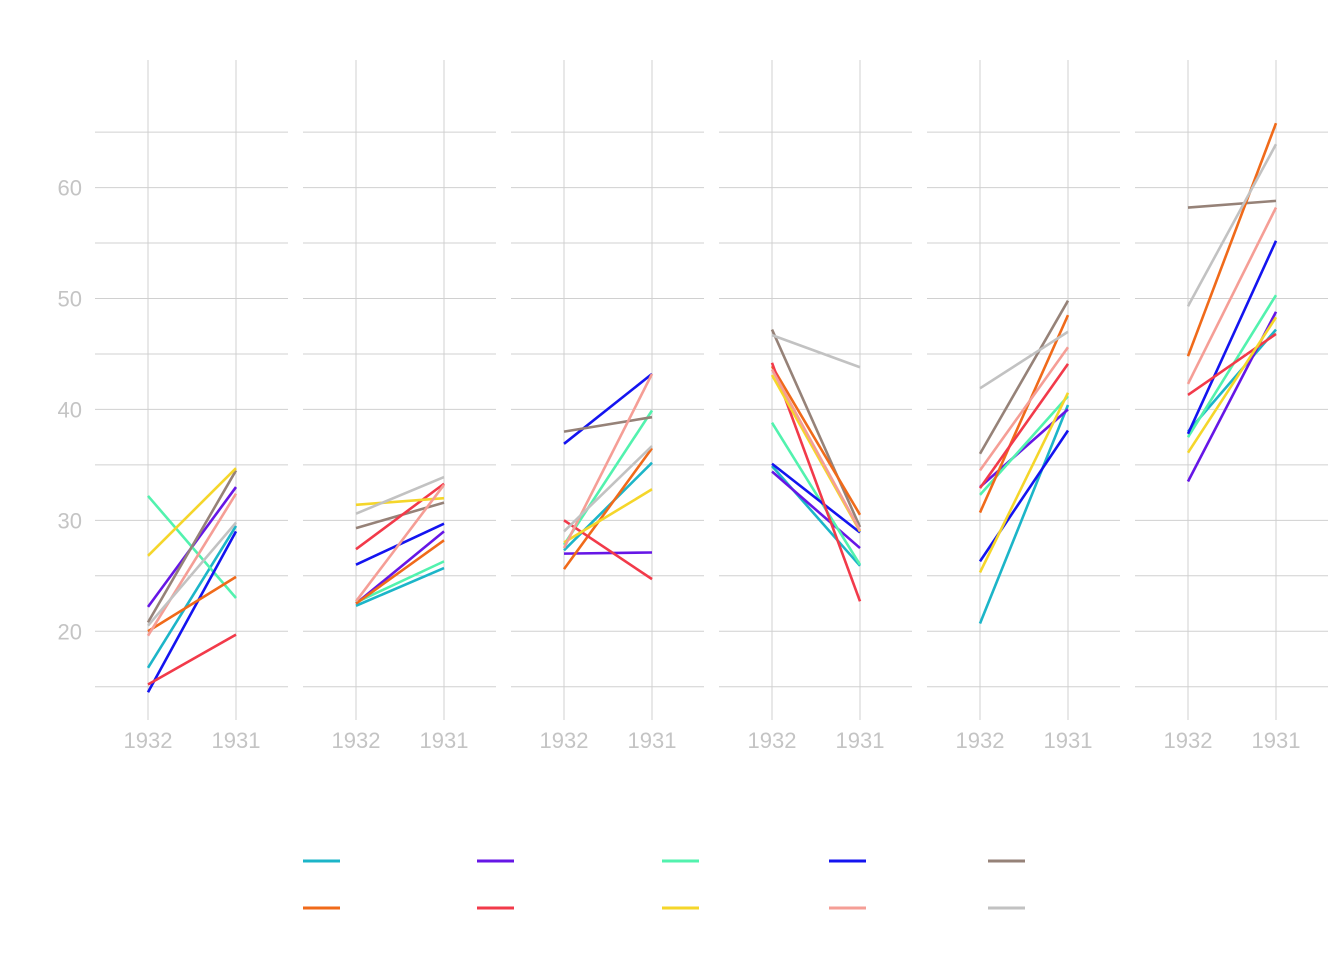 This screenshot has height=960, width=1344. Describe the element at coordinates (70, 298) in the screenshot. I see `y-tick-label: 50` at that location.